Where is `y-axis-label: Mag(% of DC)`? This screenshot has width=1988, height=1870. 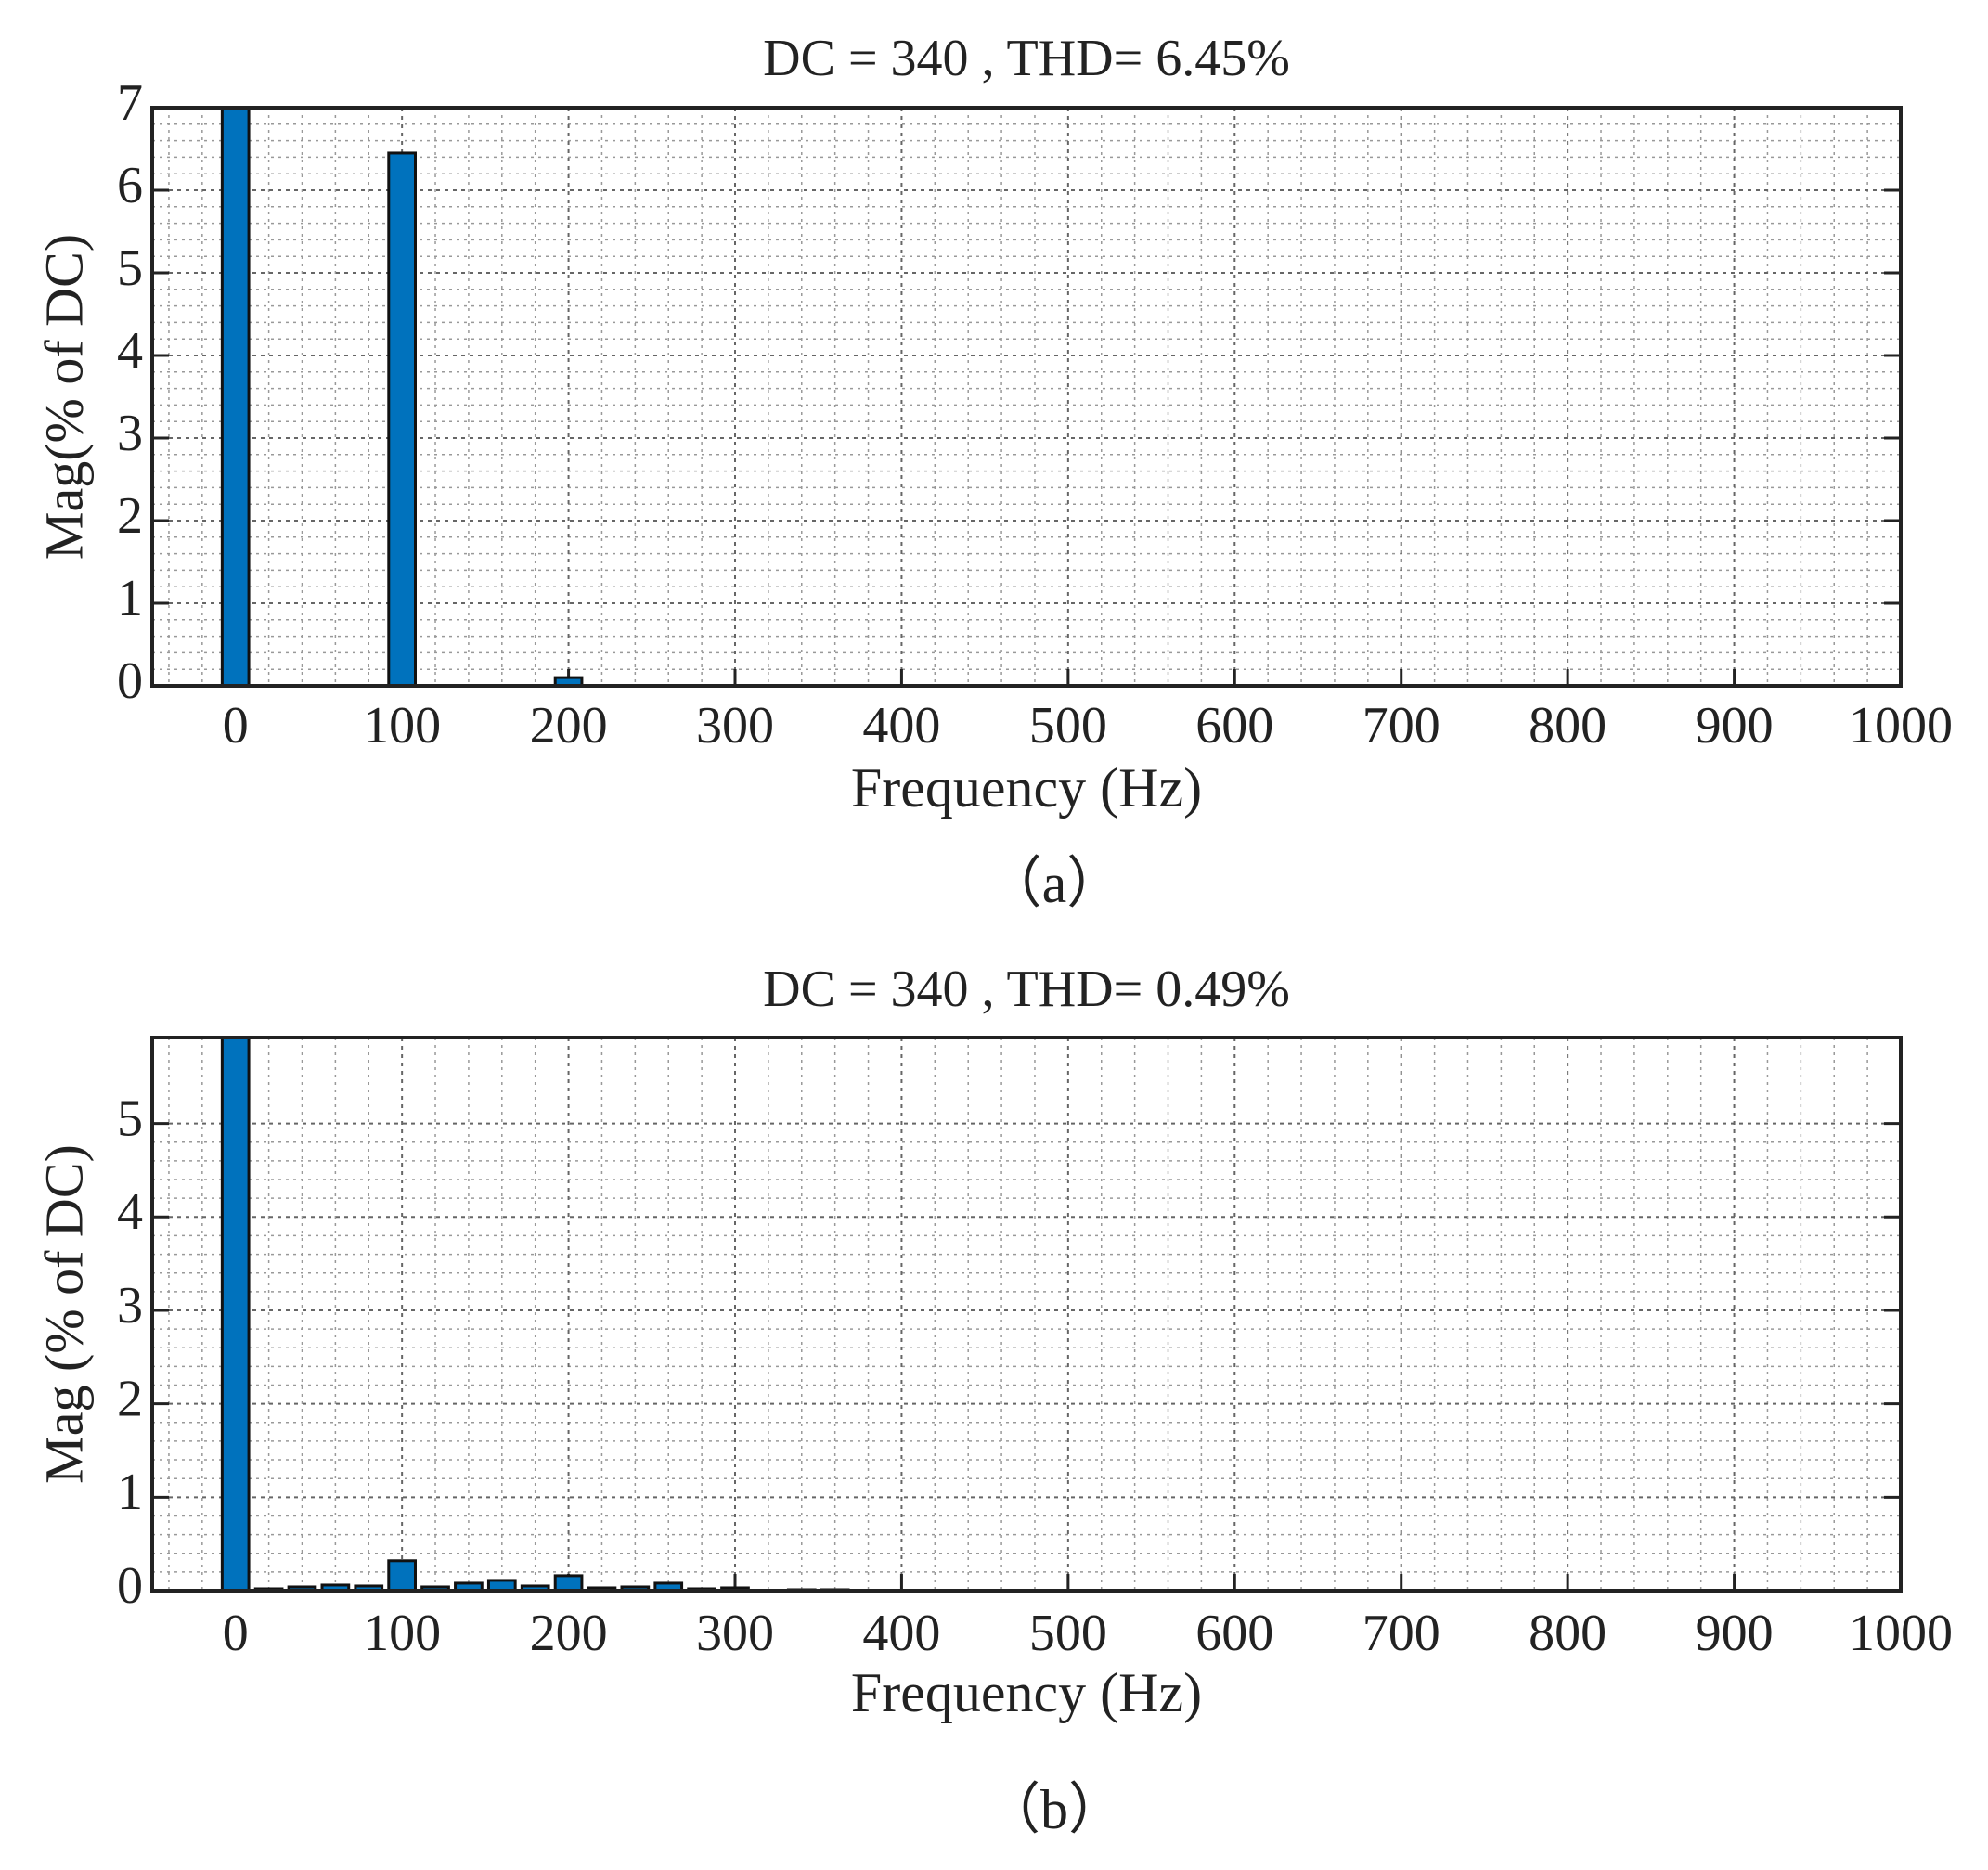 y-axis-label: Mag(% of DC) is located at coordinates (63, 397).